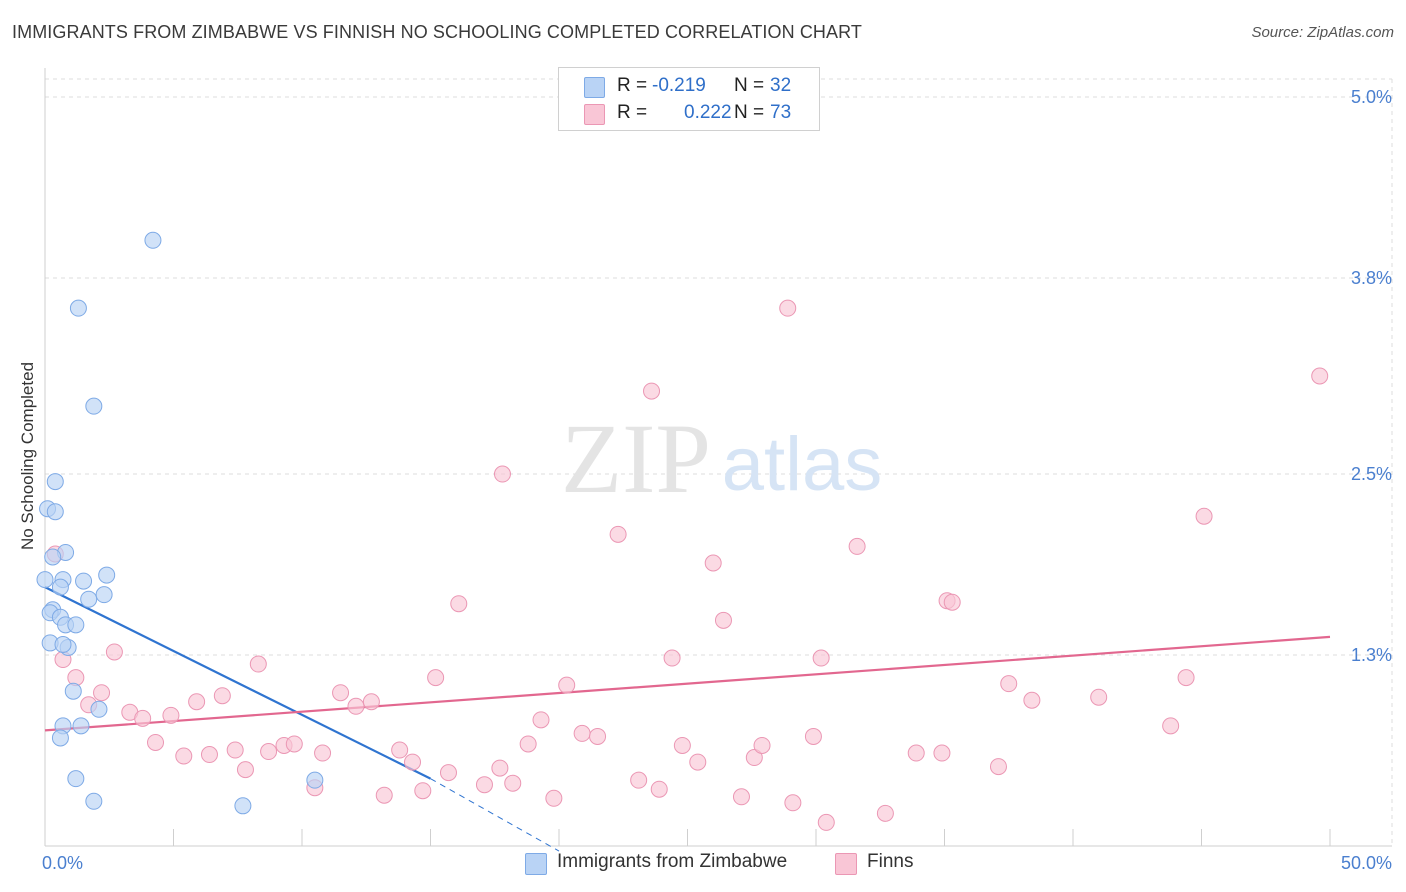  I want to click on legend-label: Immigrants from Zimbabwe, so click(672, 861).